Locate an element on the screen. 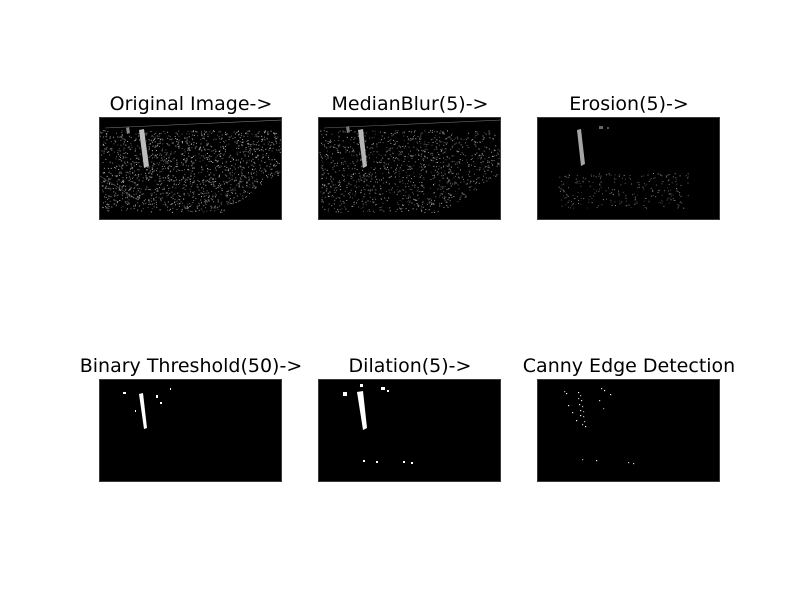 The width and height of the screenshot is (800, 600). threshold-blob is located at coordinates (143, 411).